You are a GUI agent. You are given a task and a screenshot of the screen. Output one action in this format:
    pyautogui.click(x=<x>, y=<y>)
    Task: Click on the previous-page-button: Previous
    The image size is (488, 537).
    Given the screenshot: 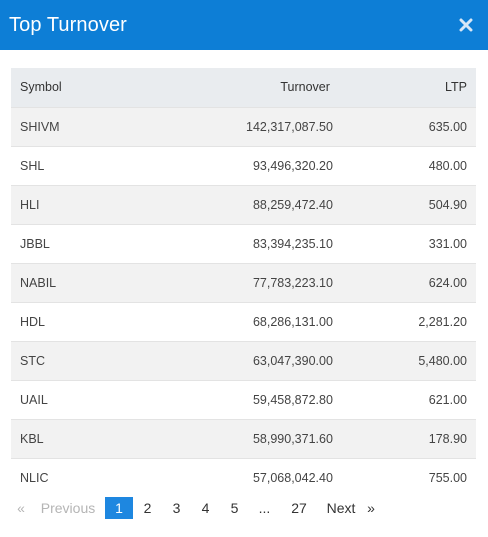 What is the action you would take?
    pyautogui.click(x=68, y=508)
    